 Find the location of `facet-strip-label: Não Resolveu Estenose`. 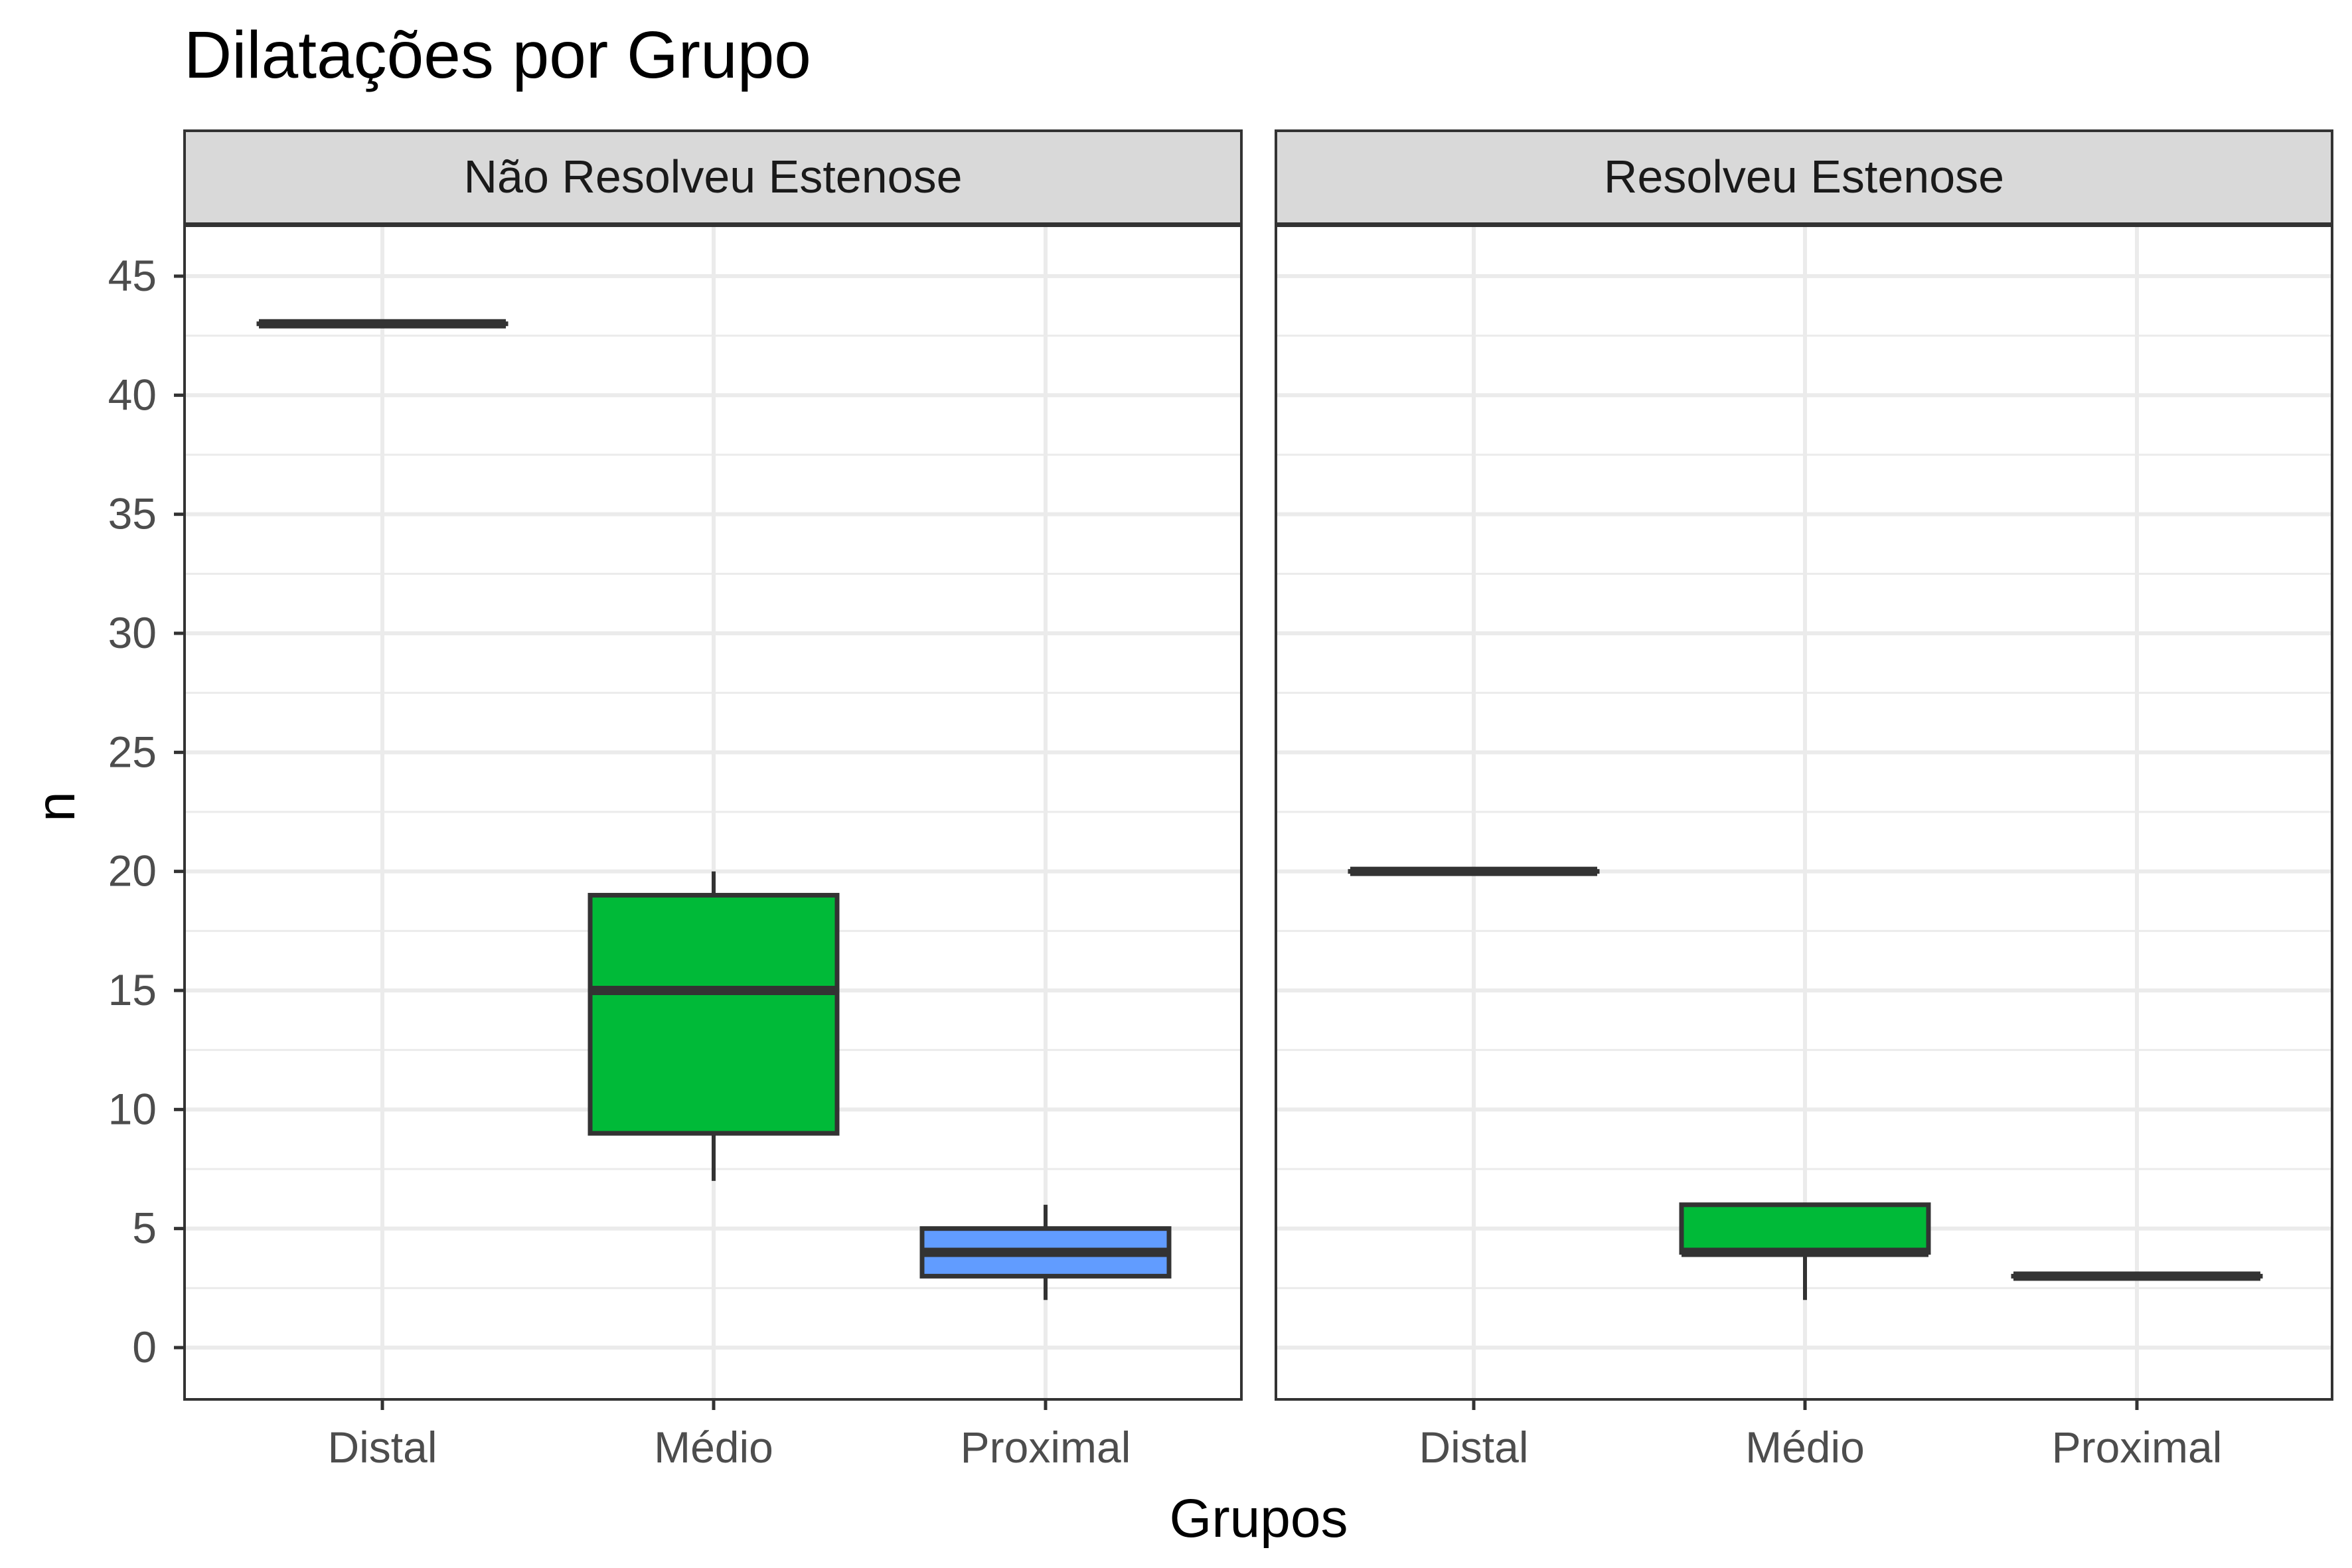

facet-strip-label: Não Resolveu Estenose is located at coordinates (713, 176).